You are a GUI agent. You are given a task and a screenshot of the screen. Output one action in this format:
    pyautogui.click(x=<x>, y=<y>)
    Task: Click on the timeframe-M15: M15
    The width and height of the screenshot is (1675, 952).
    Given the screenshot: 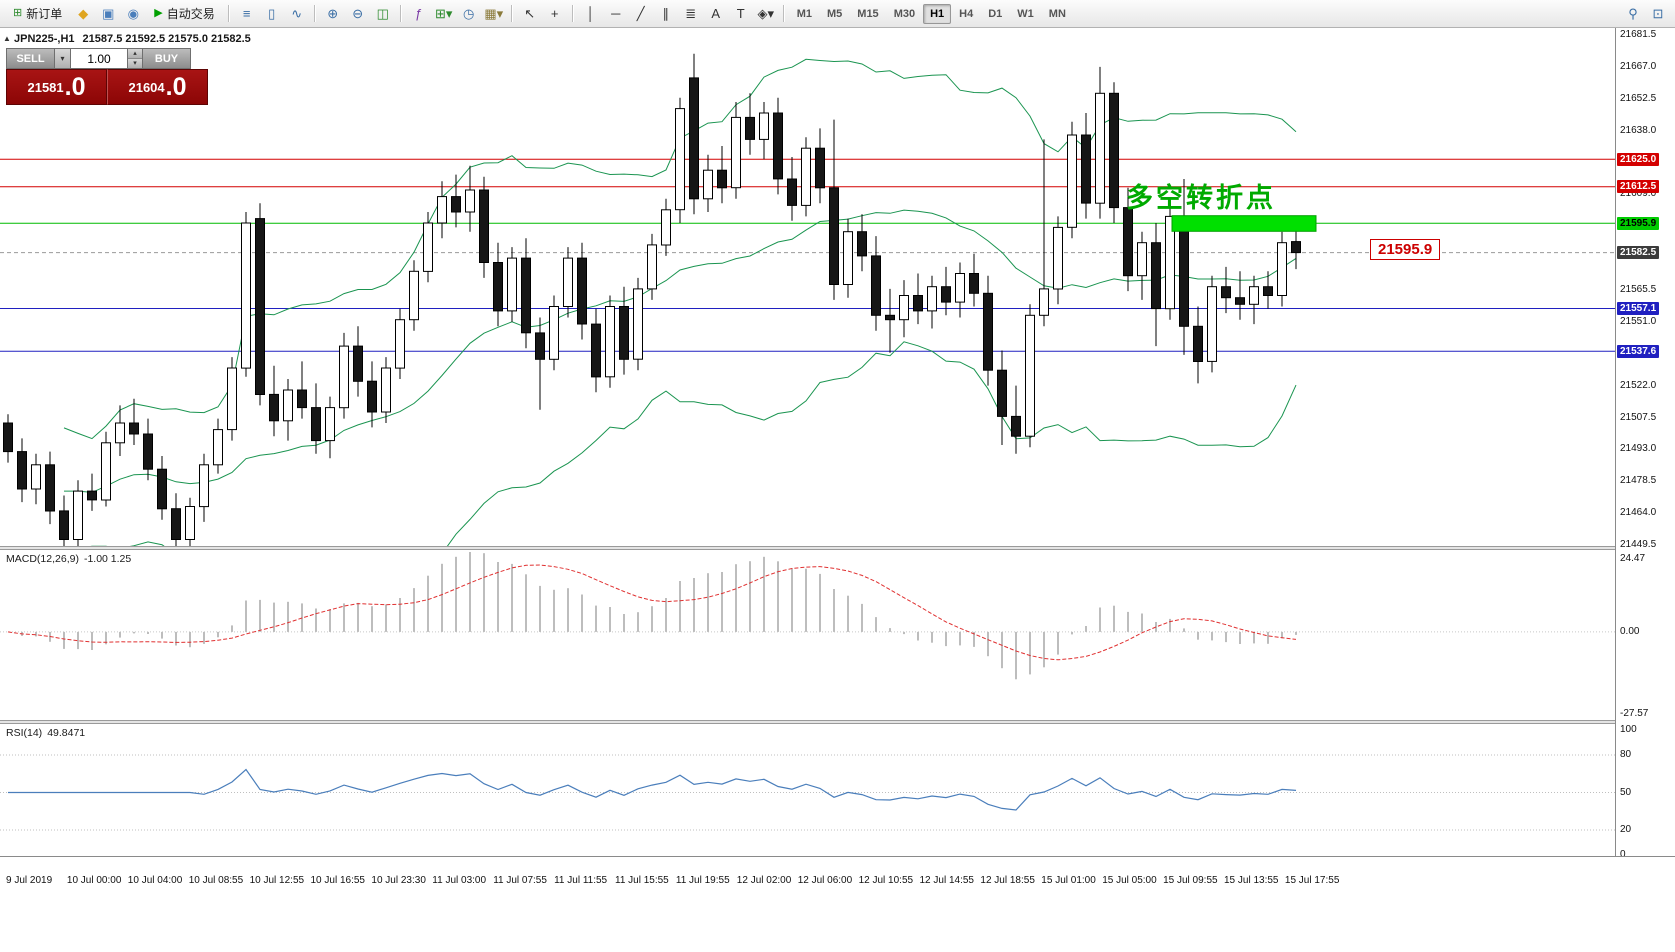 What is the action you would take?
    pyautogui.click(x=868, y=13)
    